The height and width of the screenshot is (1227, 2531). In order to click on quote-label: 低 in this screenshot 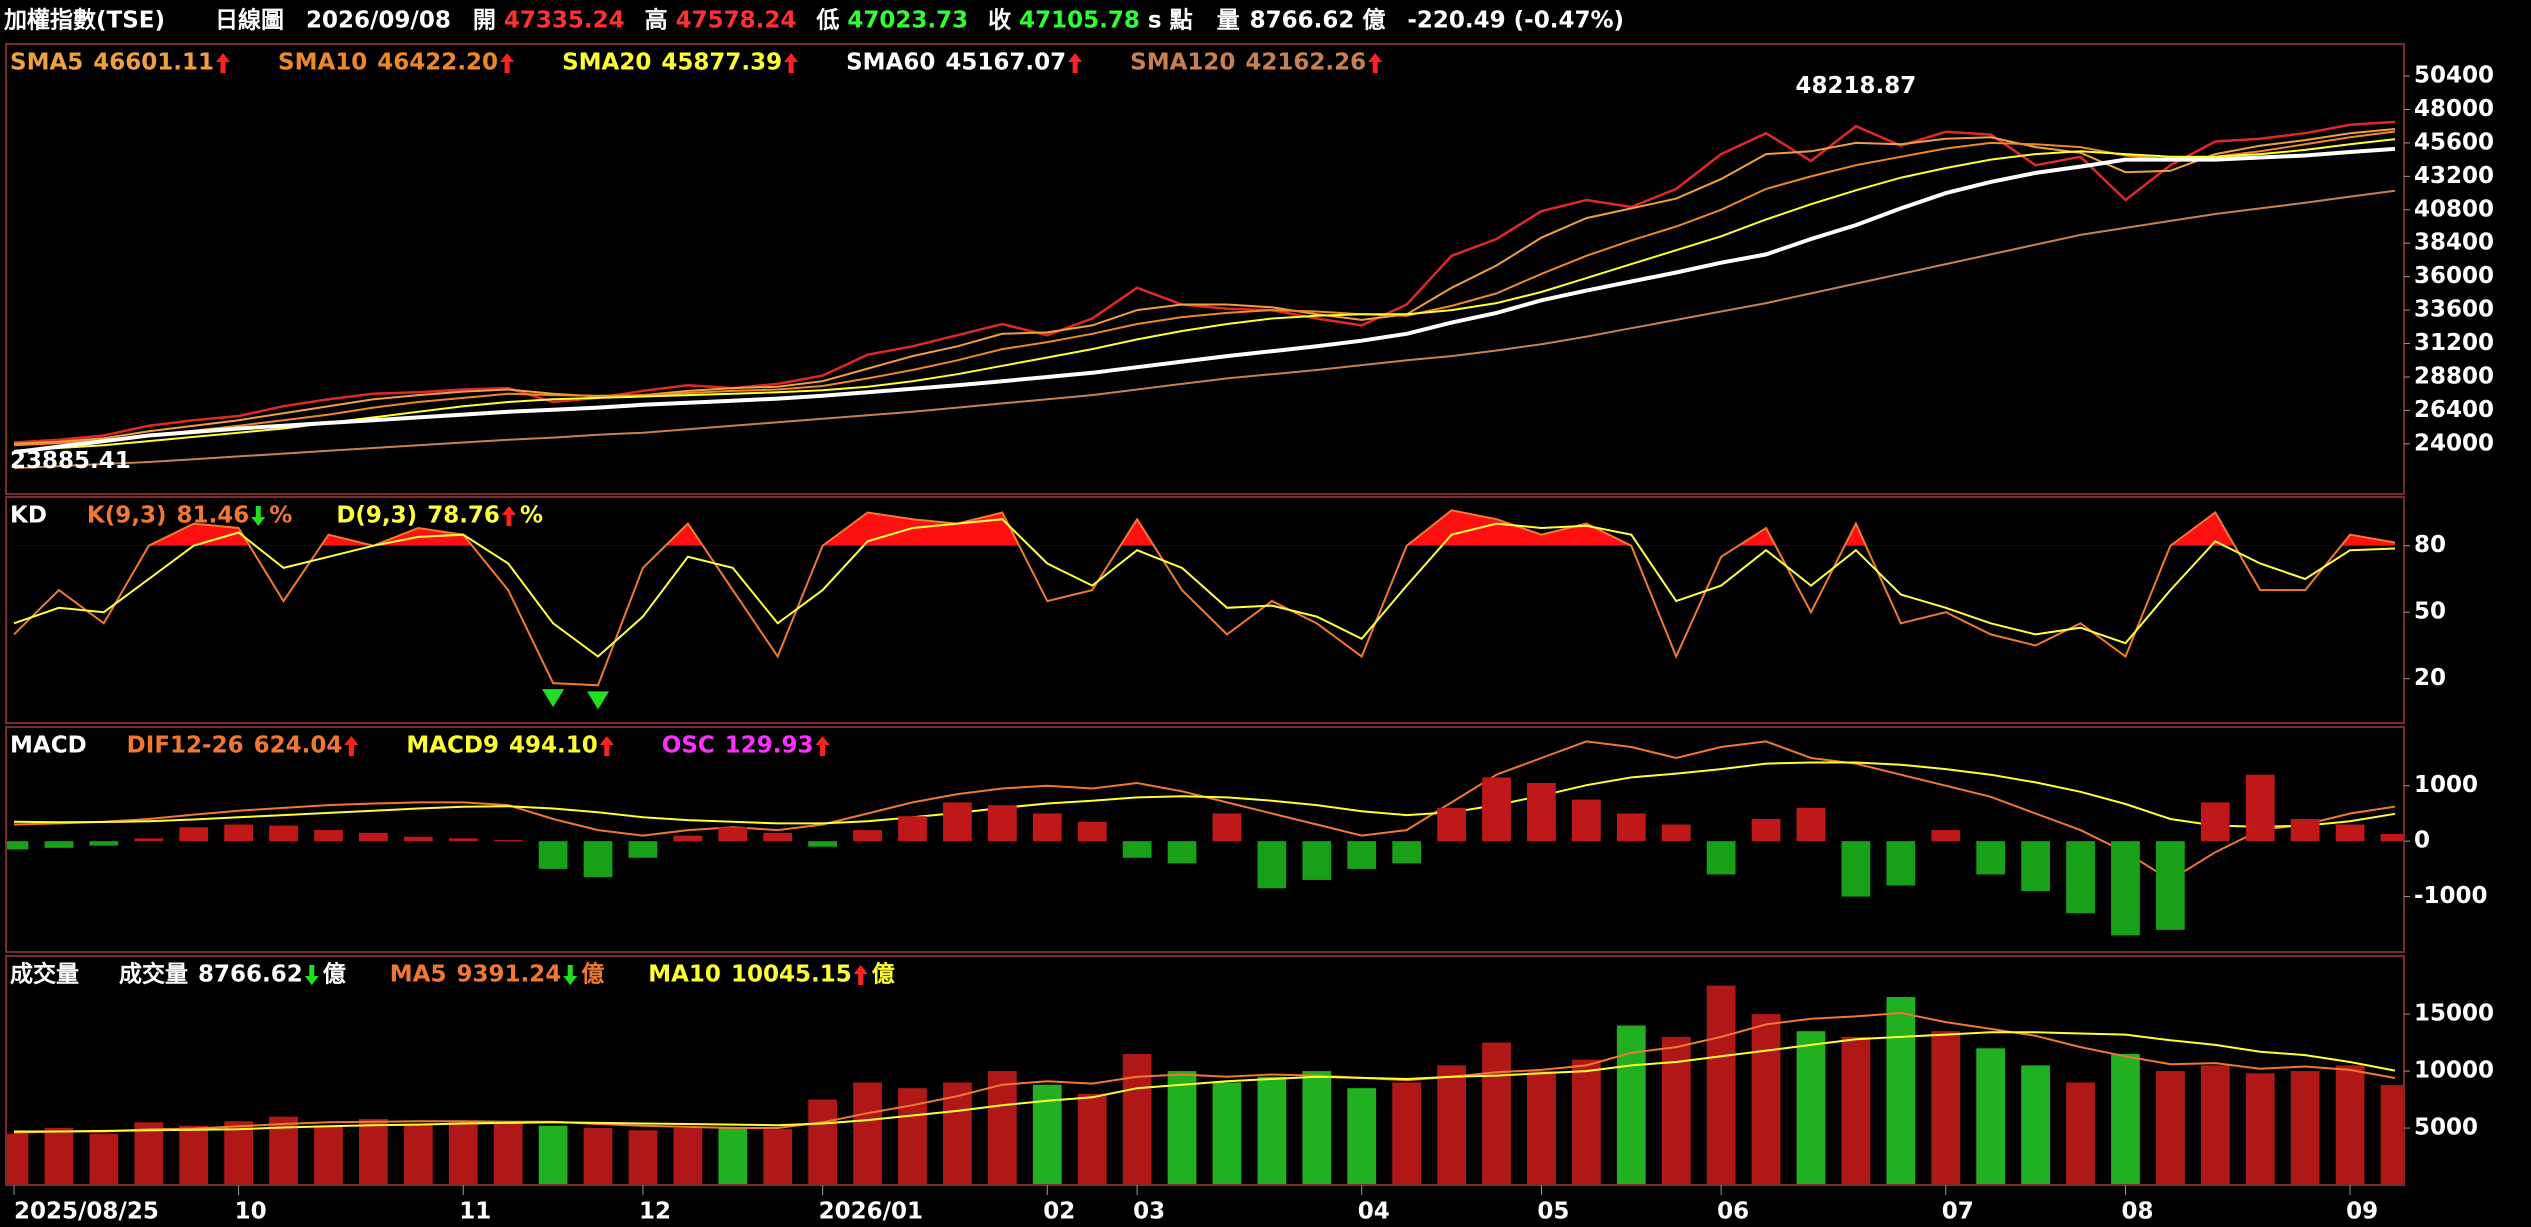, I will do `click(827, 21)`.